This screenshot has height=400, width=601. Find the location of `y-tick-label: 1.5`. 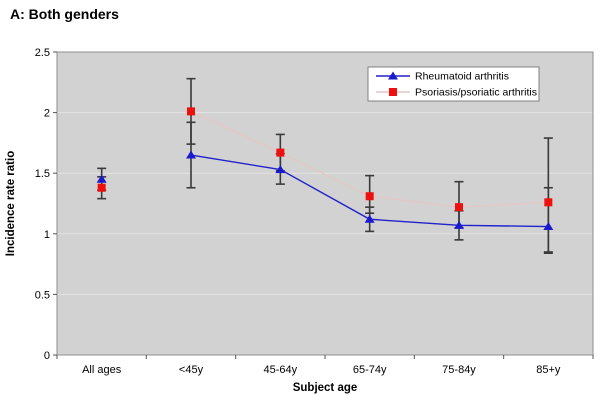

y-tick-label: 1.5 is located at coordinates (42, 174).